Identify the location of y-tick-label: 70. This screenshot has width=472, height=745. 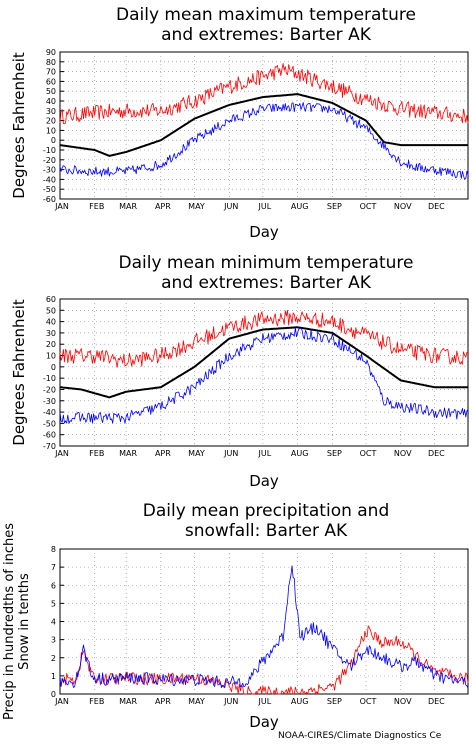
(51, 72).